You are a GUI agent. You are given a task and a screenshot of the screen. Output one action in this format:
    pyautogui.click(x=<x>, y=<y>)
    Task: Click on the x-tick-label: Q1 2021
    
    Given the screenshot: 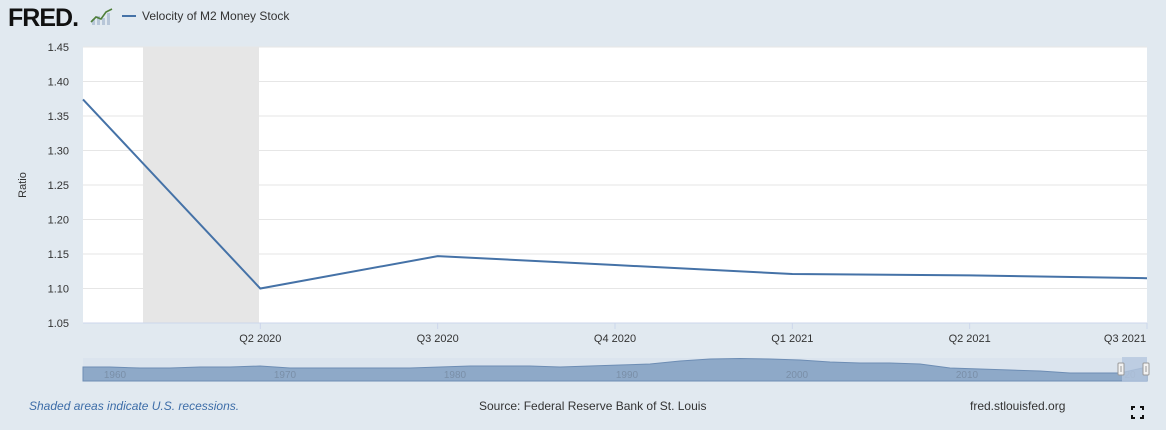 What is the action you would take?
    pyautogui.click(x=792, y=339)
    